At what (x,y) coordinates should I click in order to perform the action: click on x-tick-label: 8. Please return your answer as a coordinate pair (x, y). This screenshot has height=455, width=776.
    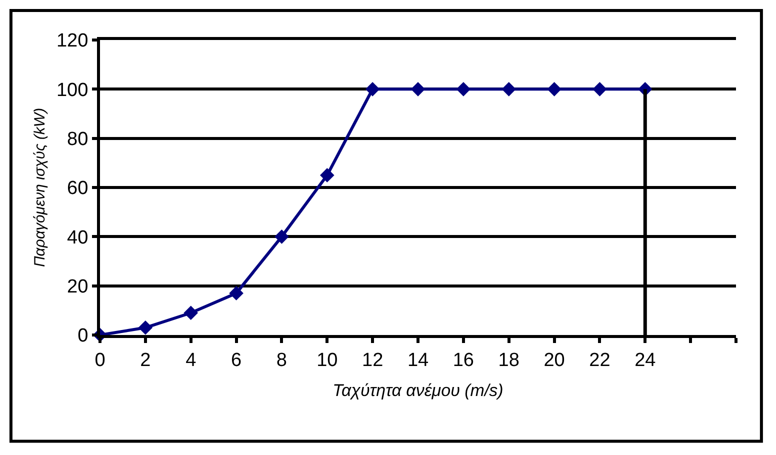
    Looking at the image, I should click on (281, 360).